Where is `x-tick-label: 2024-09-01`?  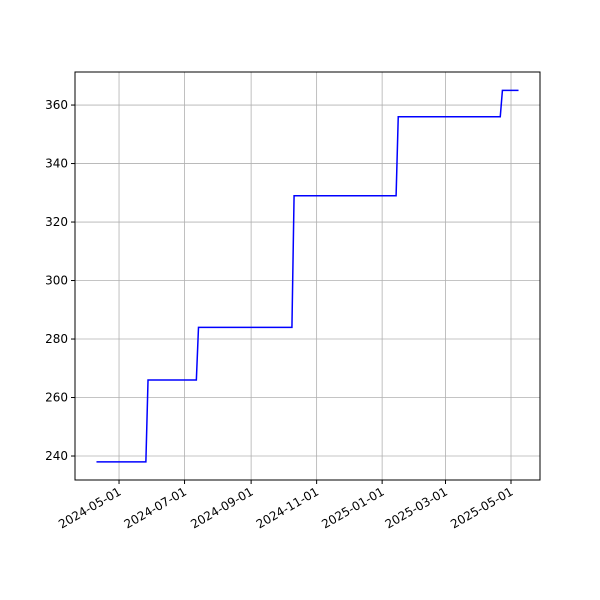 x-tick-label: 2024-09-01 is located at coordinates (221, 507).